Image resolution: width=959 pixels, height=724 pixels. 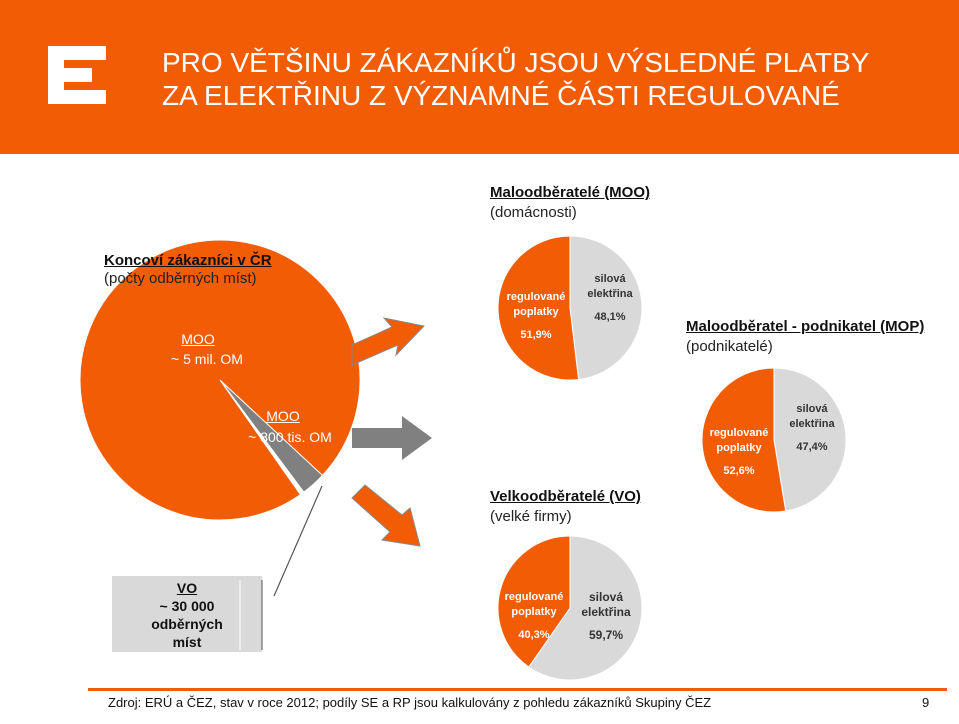 I want to click on moo-slice-label: MOO, so click(x=198, y=339).